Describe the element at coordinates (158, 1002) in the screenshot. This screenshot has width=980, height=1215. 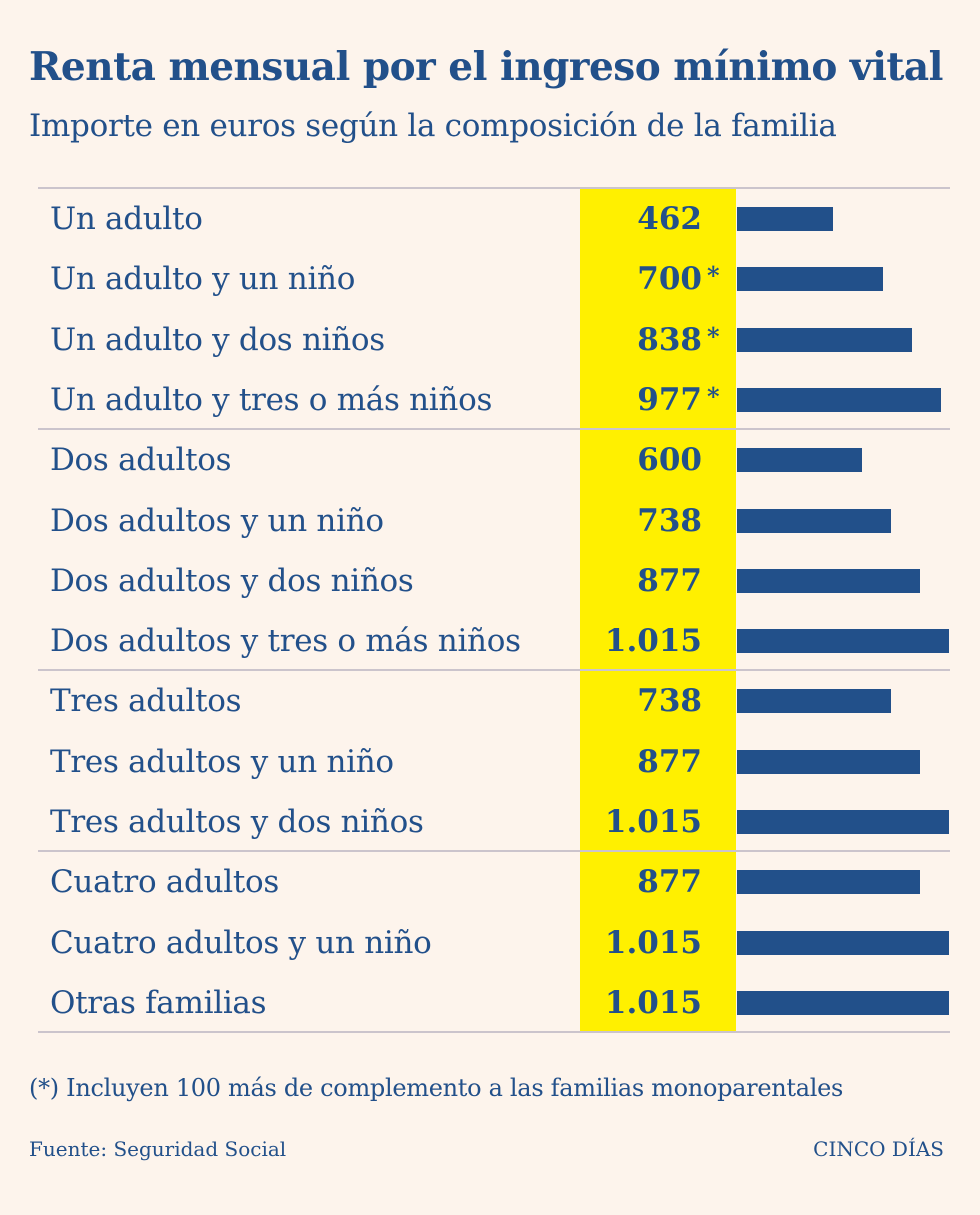
I see `category-label: Otras familias` at that location.